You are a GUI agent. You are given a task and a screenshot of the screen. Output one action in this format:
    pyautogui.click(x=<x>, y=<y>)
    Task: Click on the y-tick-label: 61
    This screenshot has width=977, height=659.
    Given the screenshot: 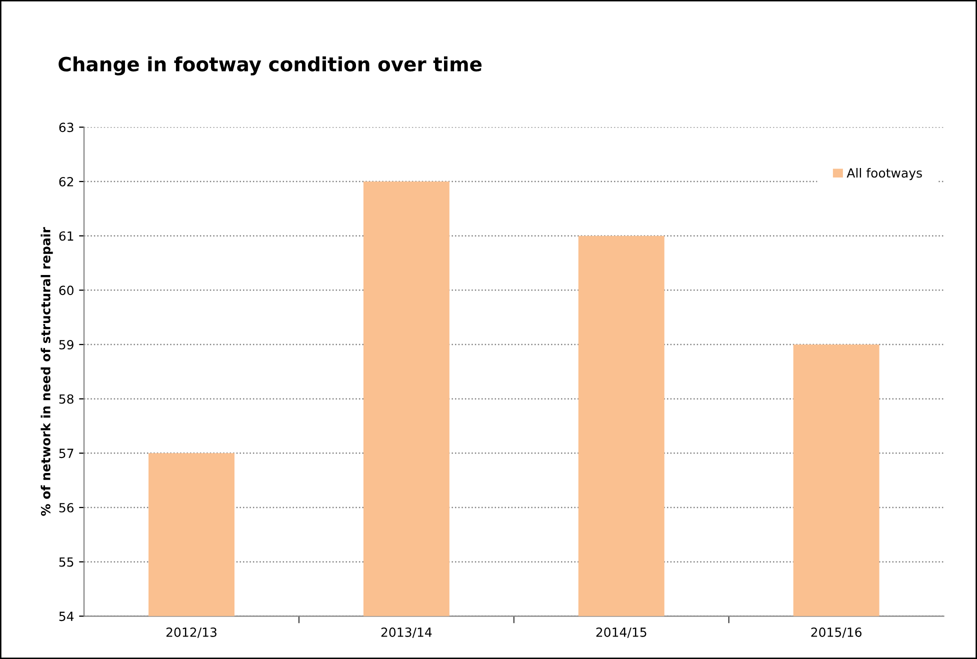 What is the action you would take?
    pyautogui.click(x=66, y=236)
    